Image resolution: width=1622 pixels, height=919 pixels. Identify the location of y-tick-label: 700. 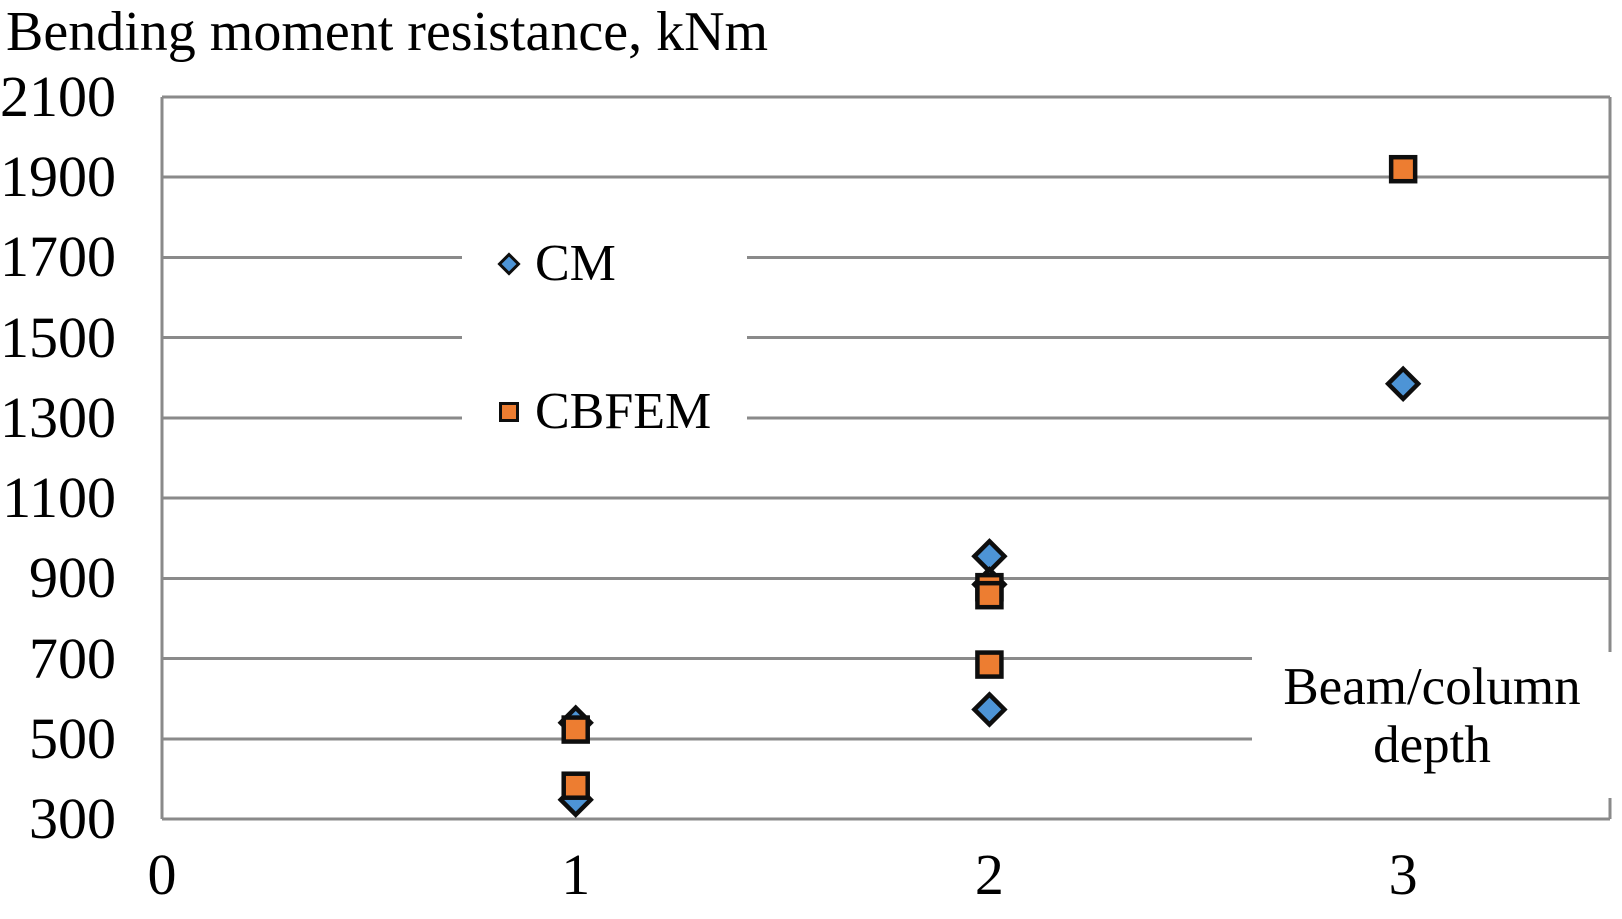
(72, 658).